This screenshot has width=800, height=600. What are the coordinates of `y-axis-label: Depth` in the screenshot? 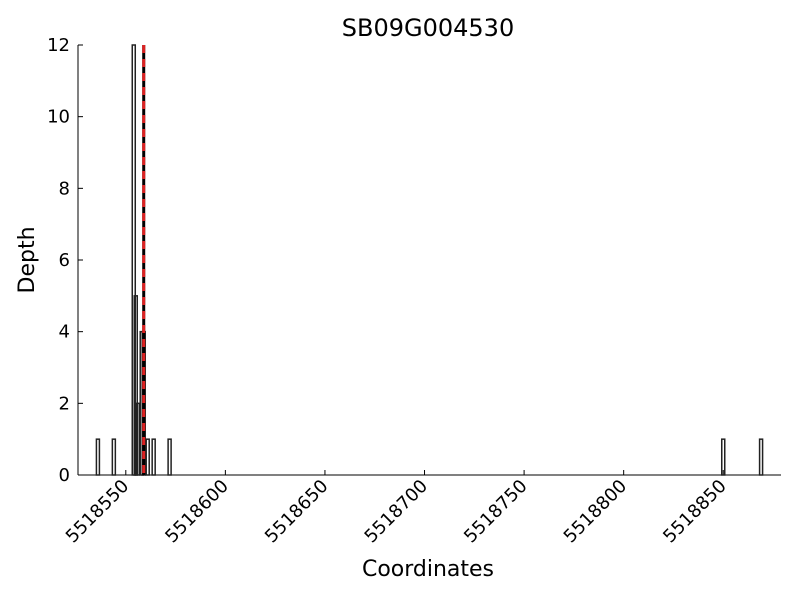 It's located at (27, 259).